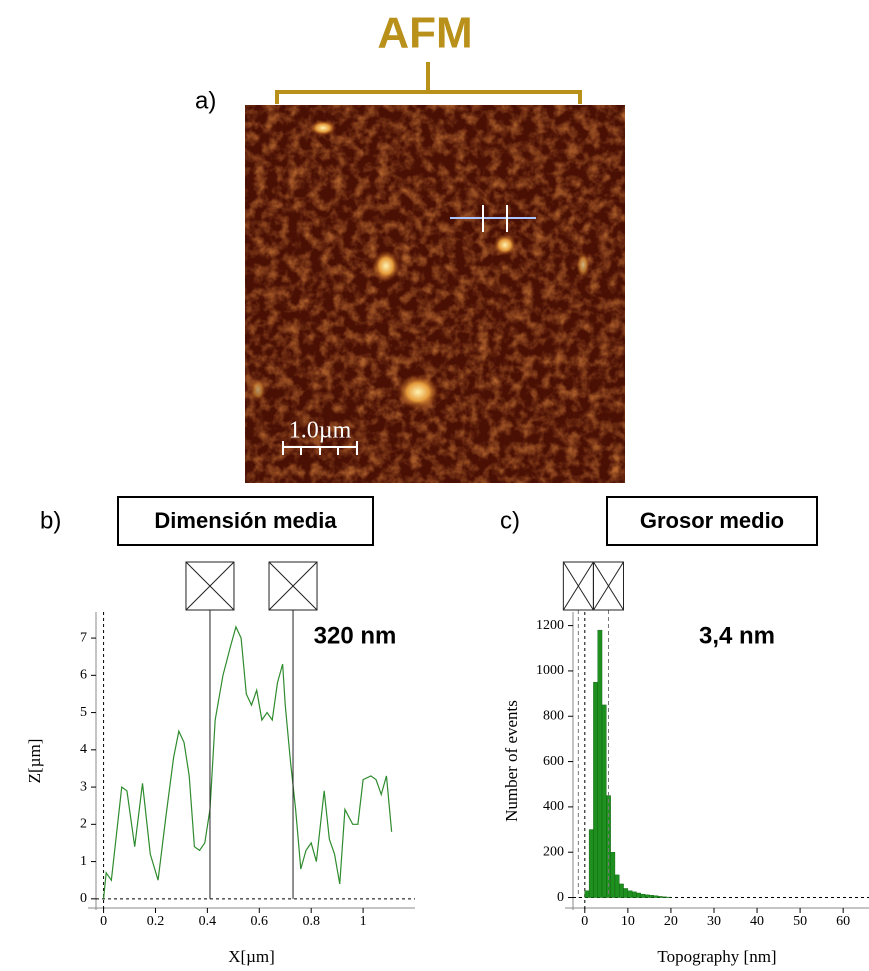  Describe the element at coordinates (843, 921) in the screenshot. I see `x-tick-label: 60` at that location.